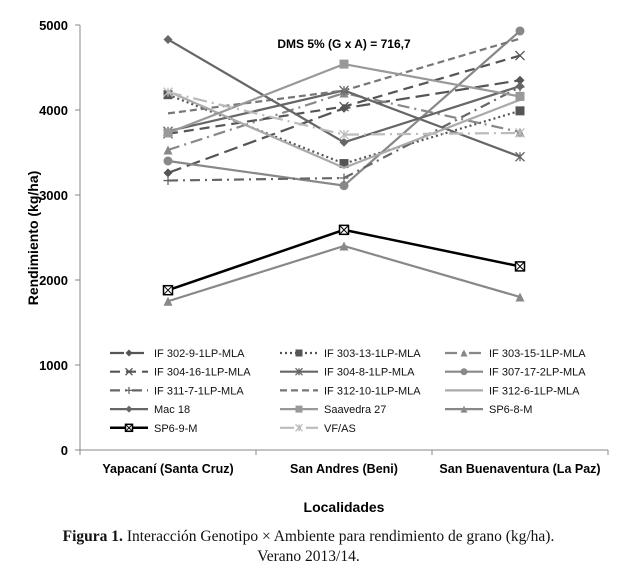  I want to click on legend-label: IF 302-9-1LP-MLA, so click(199, 354).